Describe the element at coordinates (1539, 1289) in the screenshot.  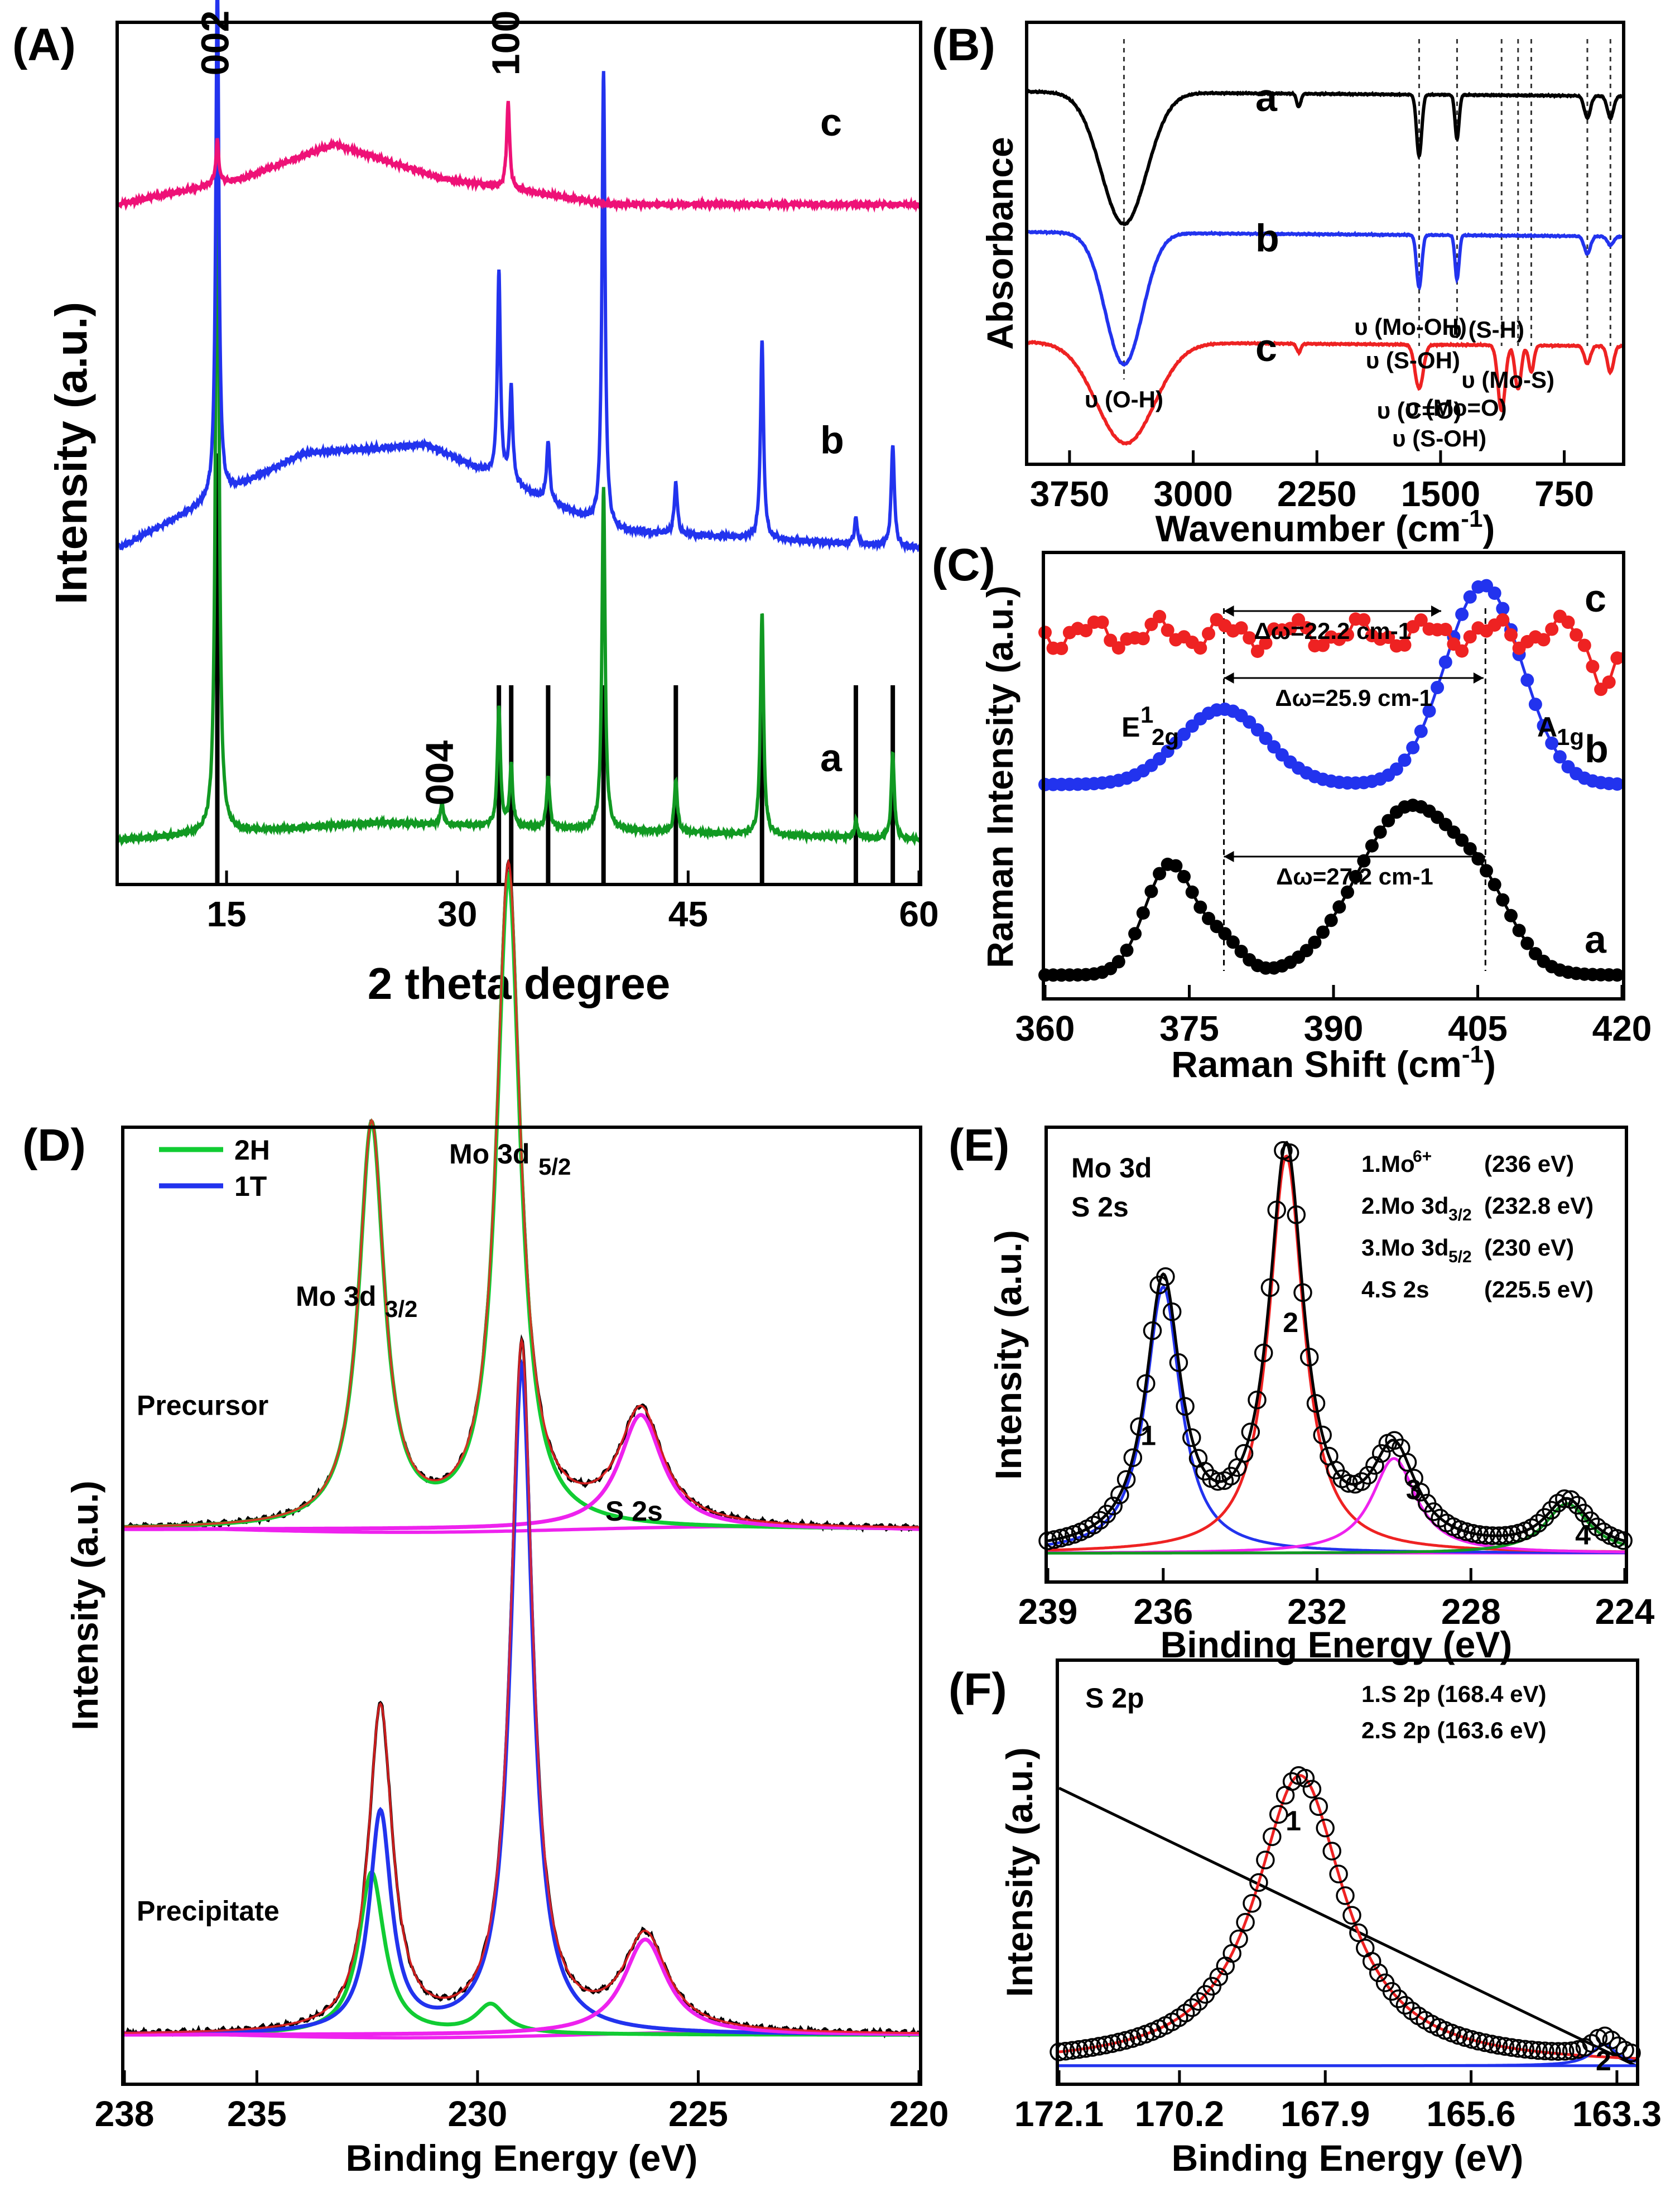
I see `e-legend-value: (225.5 eV)` at that location.